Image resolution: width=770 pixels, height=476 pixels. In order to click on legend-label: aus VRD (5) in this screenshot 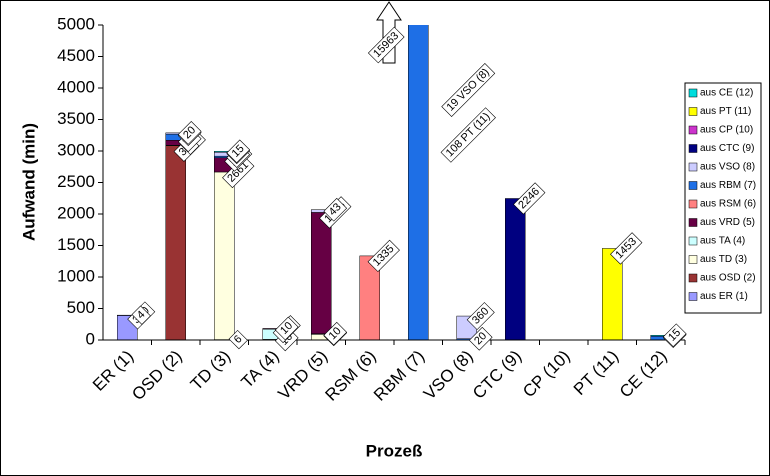, I will do `click(727, 222)`.